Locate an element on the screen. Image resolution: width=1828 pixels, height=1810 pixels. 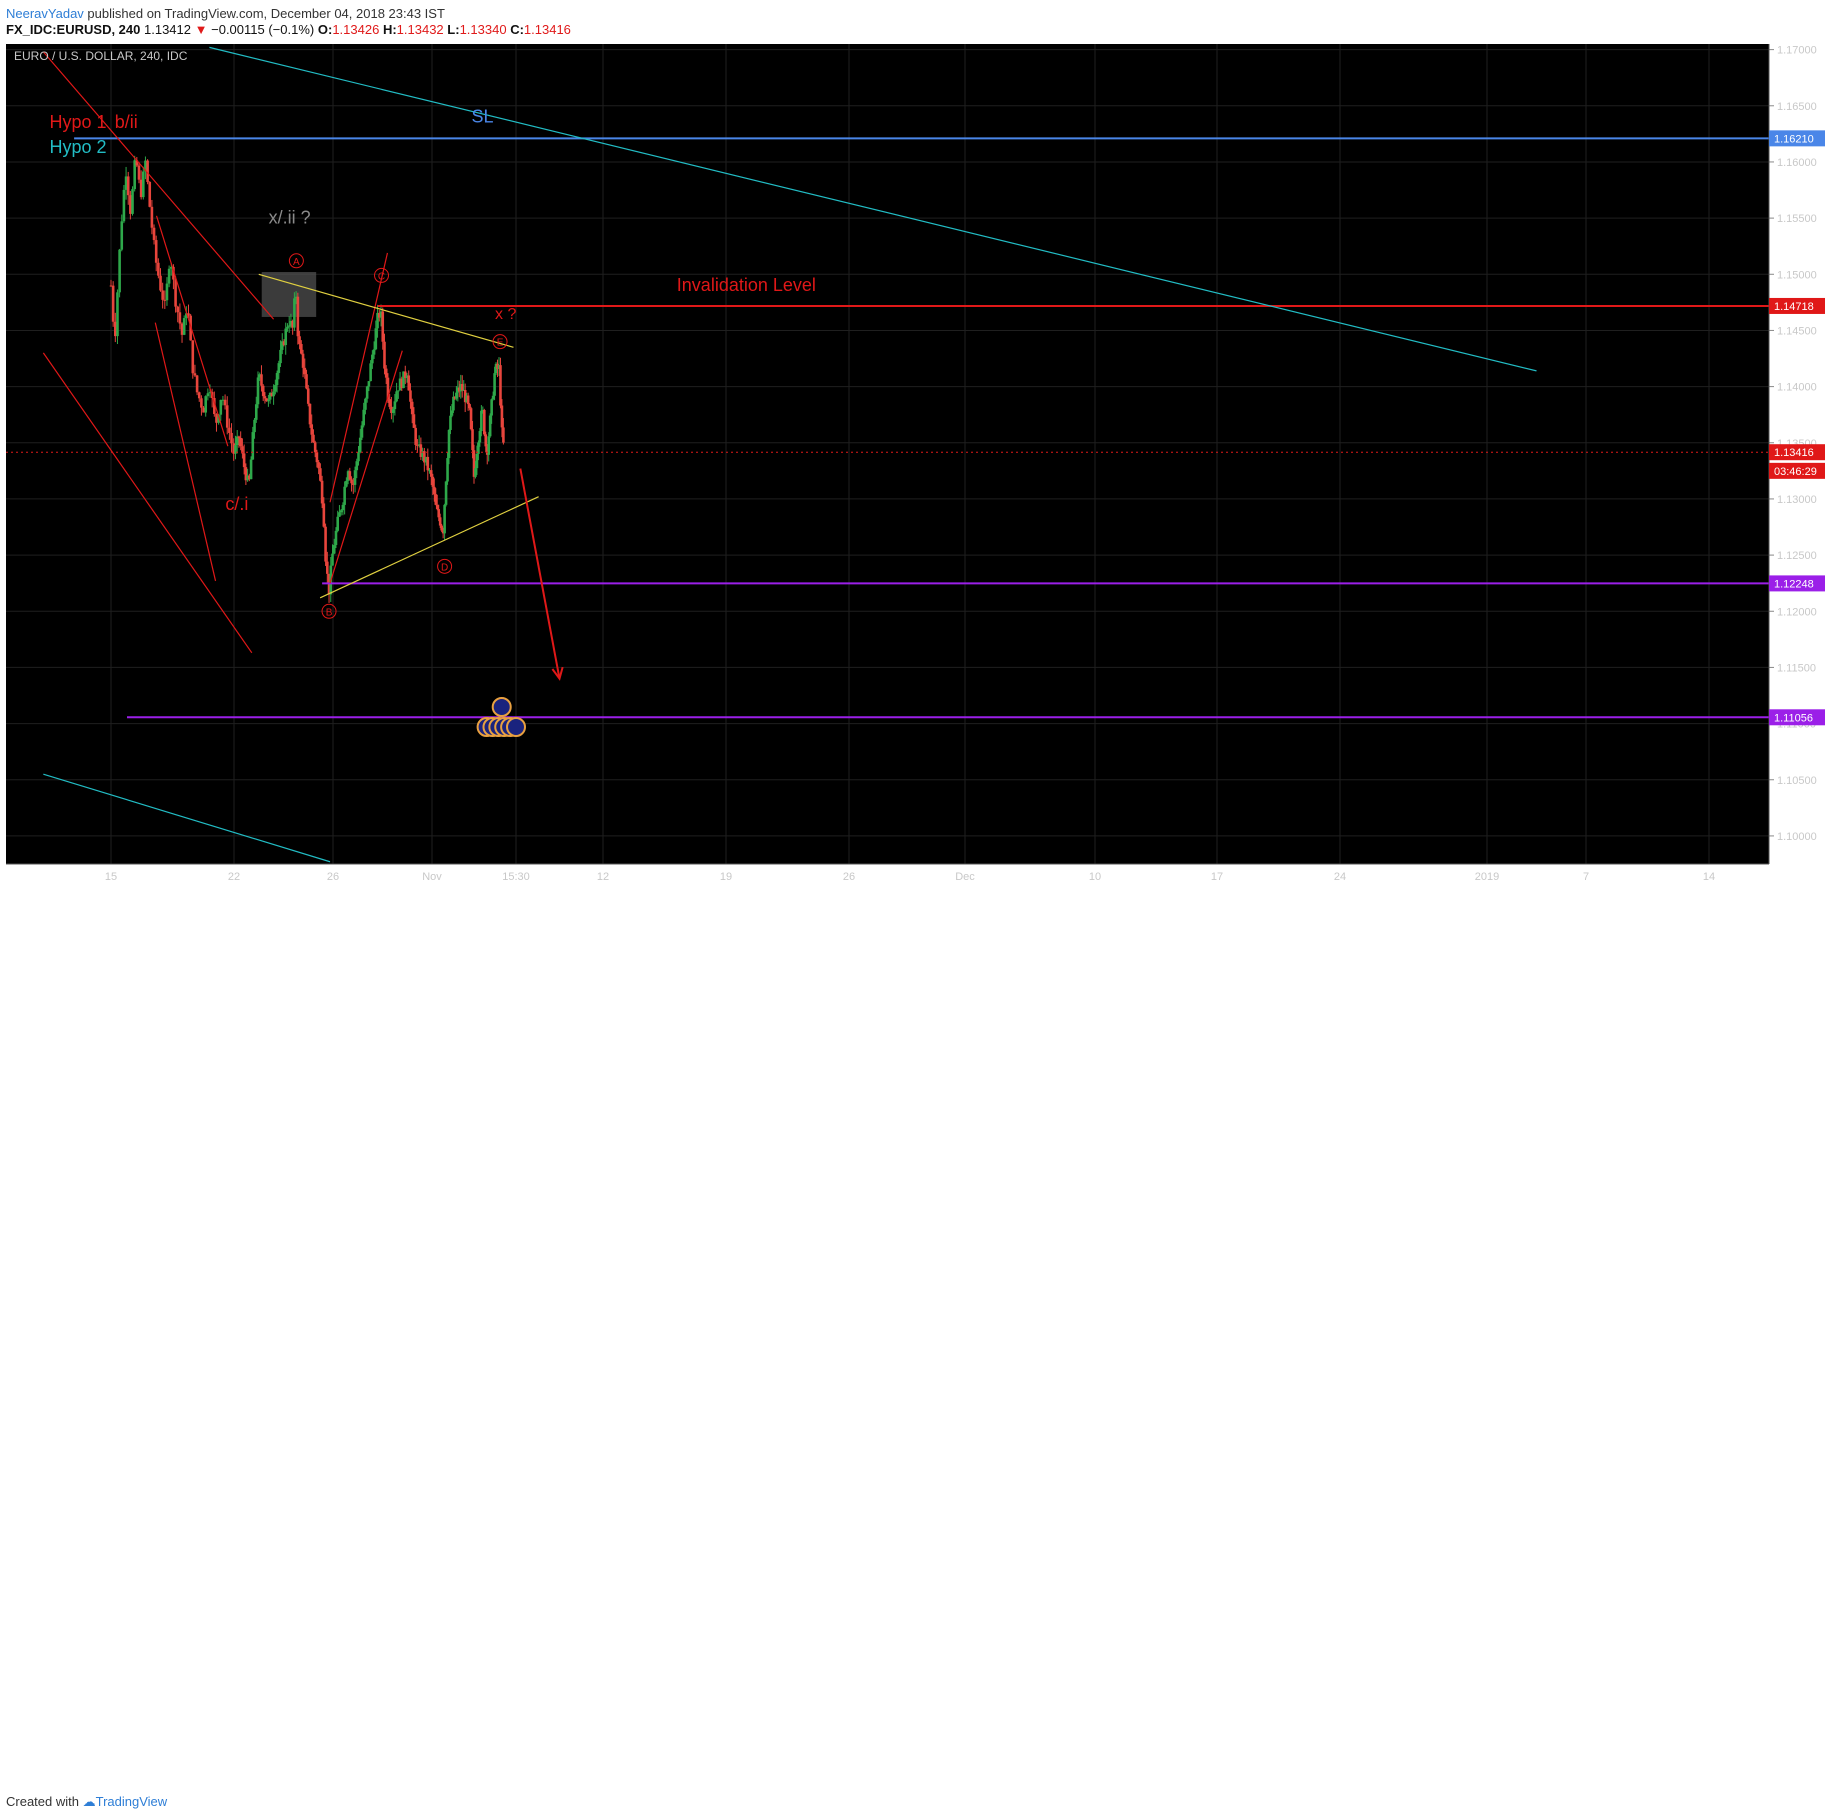
price-label-text: 1.14718 is located at coordinates (1794, 307).